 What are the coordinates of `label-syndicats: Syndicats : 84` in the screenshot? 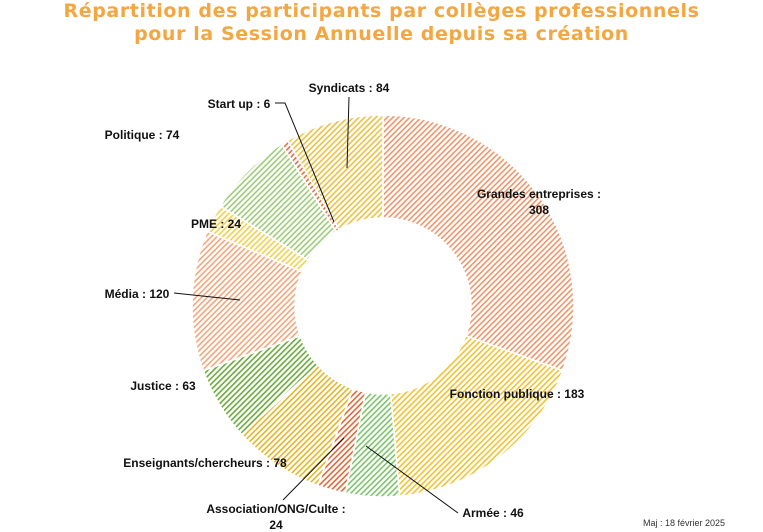 It's located at (349, 88).